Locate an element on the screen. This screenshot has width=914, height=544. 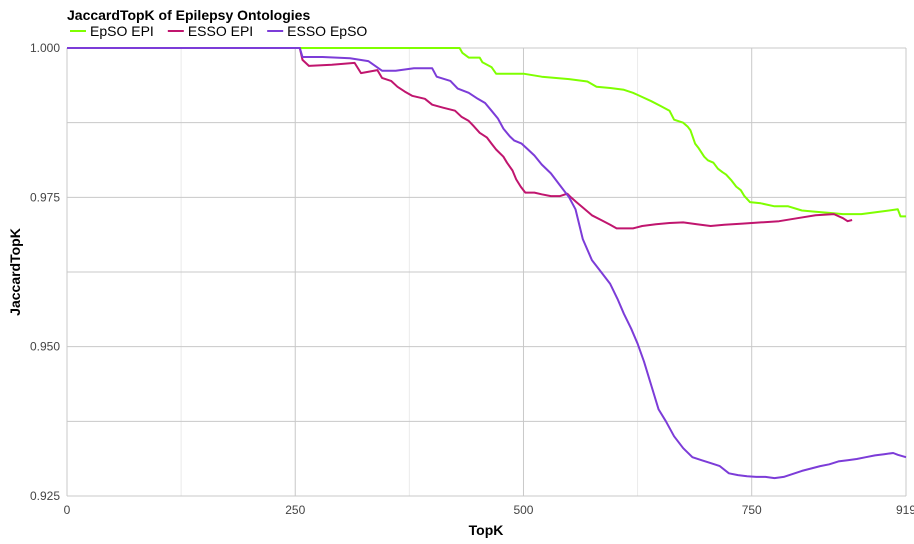
x-tick-label: 0 is located at coordinates (67, 510).